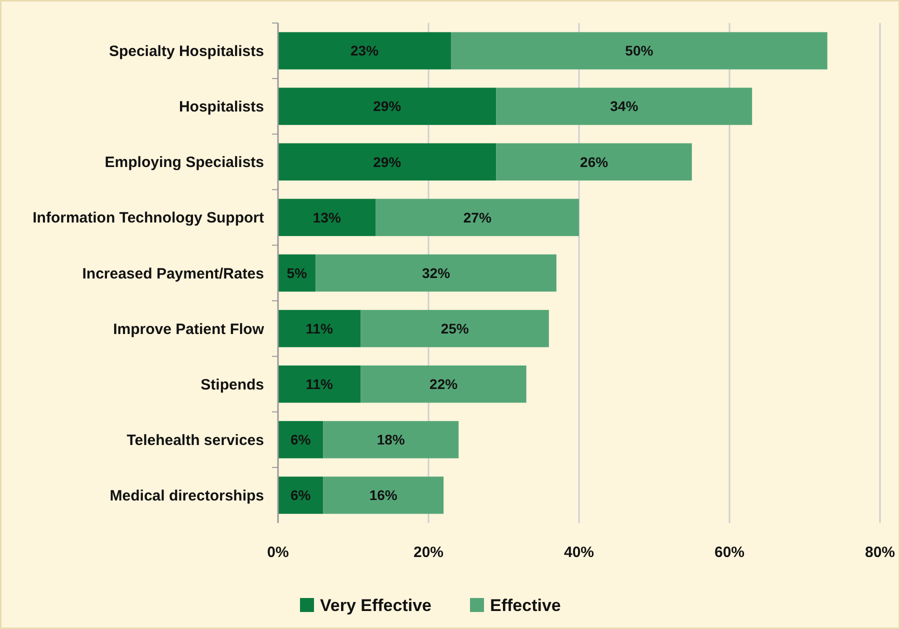  I want to click on legend-label: Effective, so click(525, 605).